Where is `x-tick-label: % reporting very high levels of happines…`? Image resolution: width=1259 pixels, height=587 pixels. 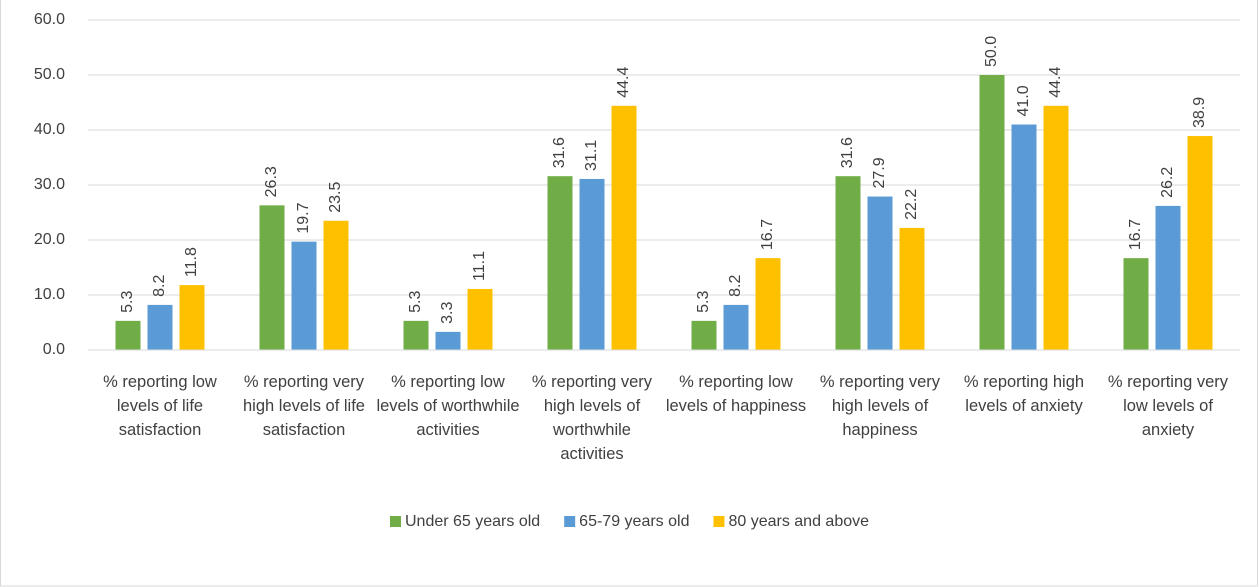 x-tick-label: % reporting very high levels of happines… is located at coordinates (880, 406).